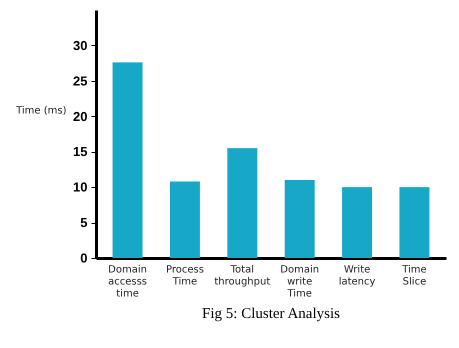 This screenshot has width=459, height=348. I want to click on x-tick-label: Write latency, so click(357, 276).